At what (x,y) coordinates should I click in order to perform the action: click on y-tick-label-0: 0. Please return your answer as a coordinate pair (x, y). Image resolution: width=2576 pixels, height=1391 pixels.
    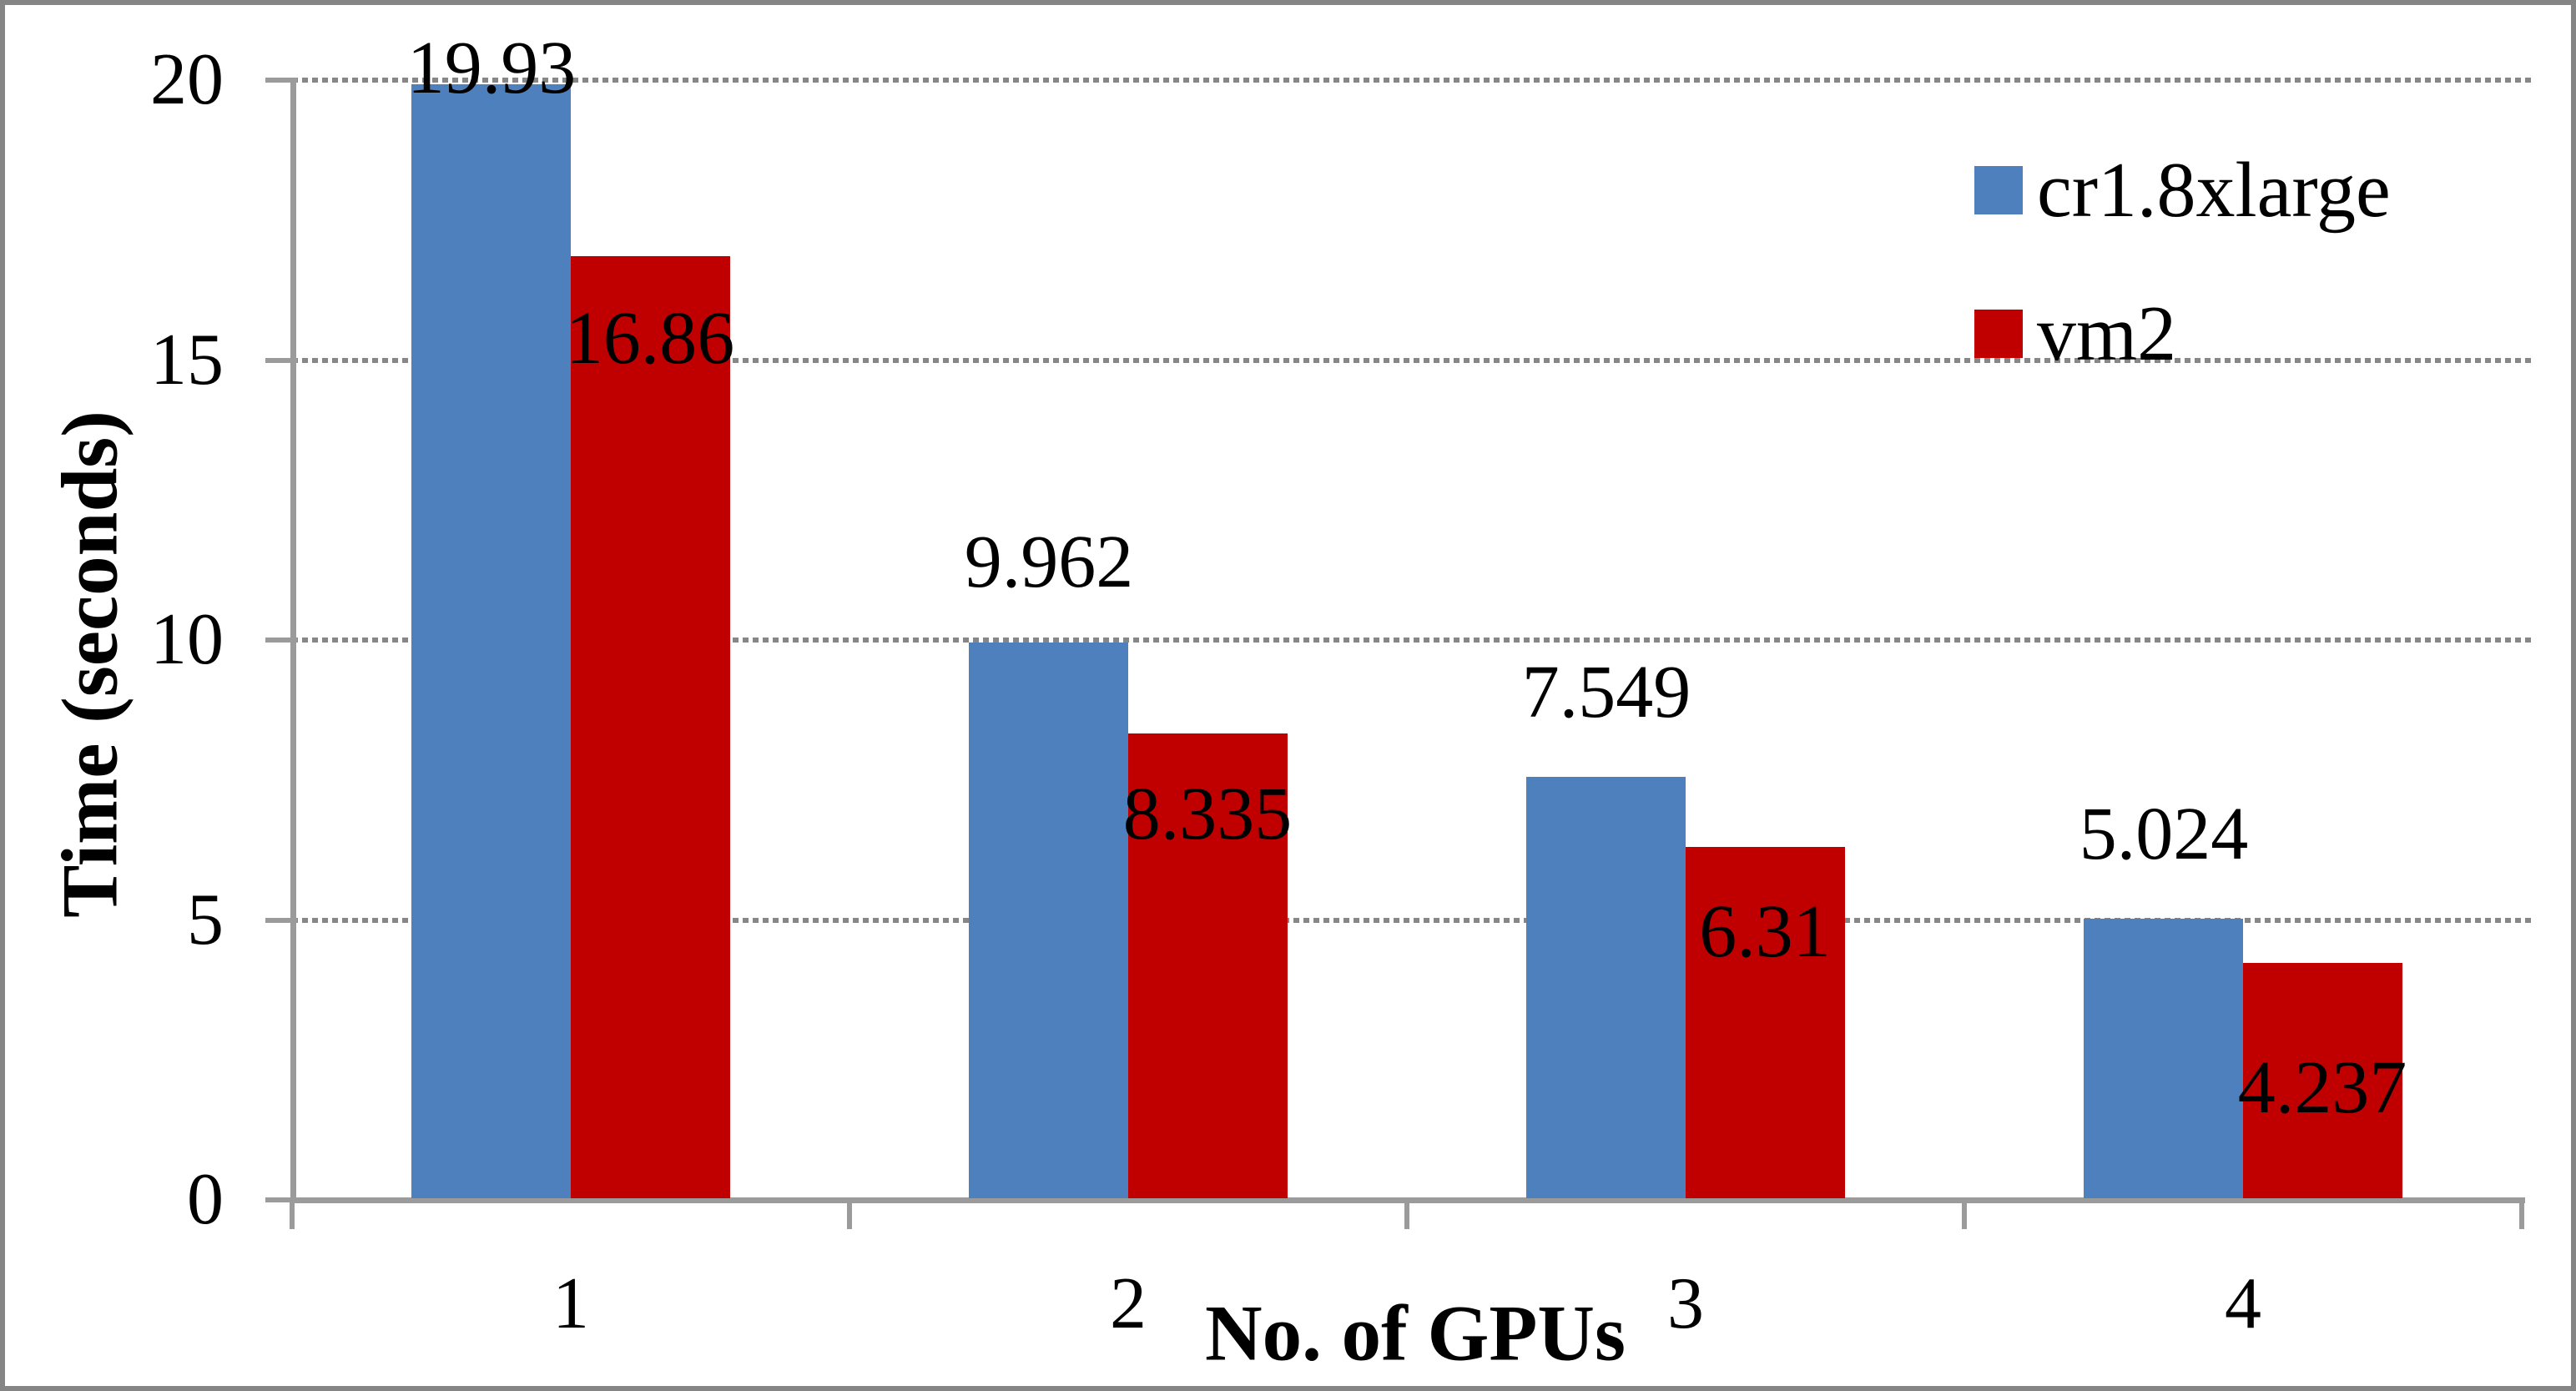
    Looking at the image, I should click on (206, 1199).